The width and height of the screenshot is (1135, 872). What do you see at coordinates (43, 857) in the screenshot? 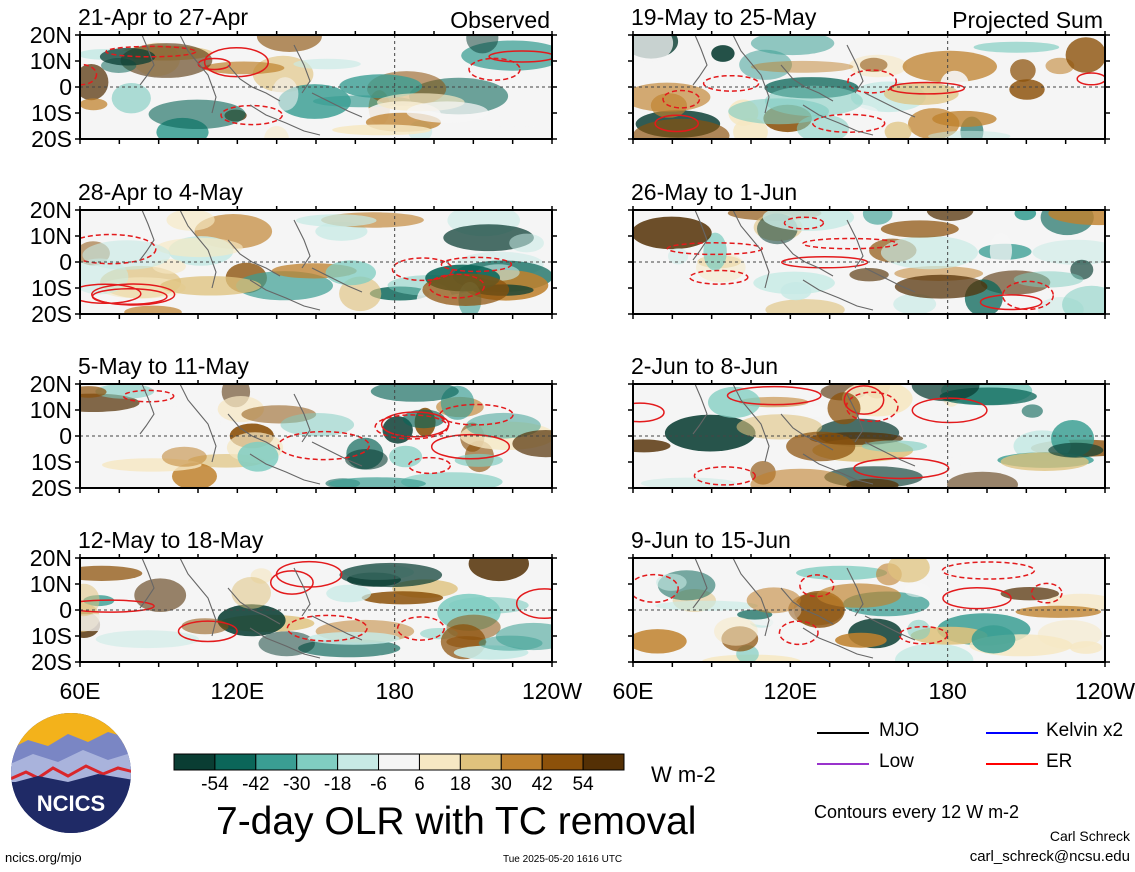
I see `footer-url-link: ncics.org/mjo` at bounding box center [43, 857].